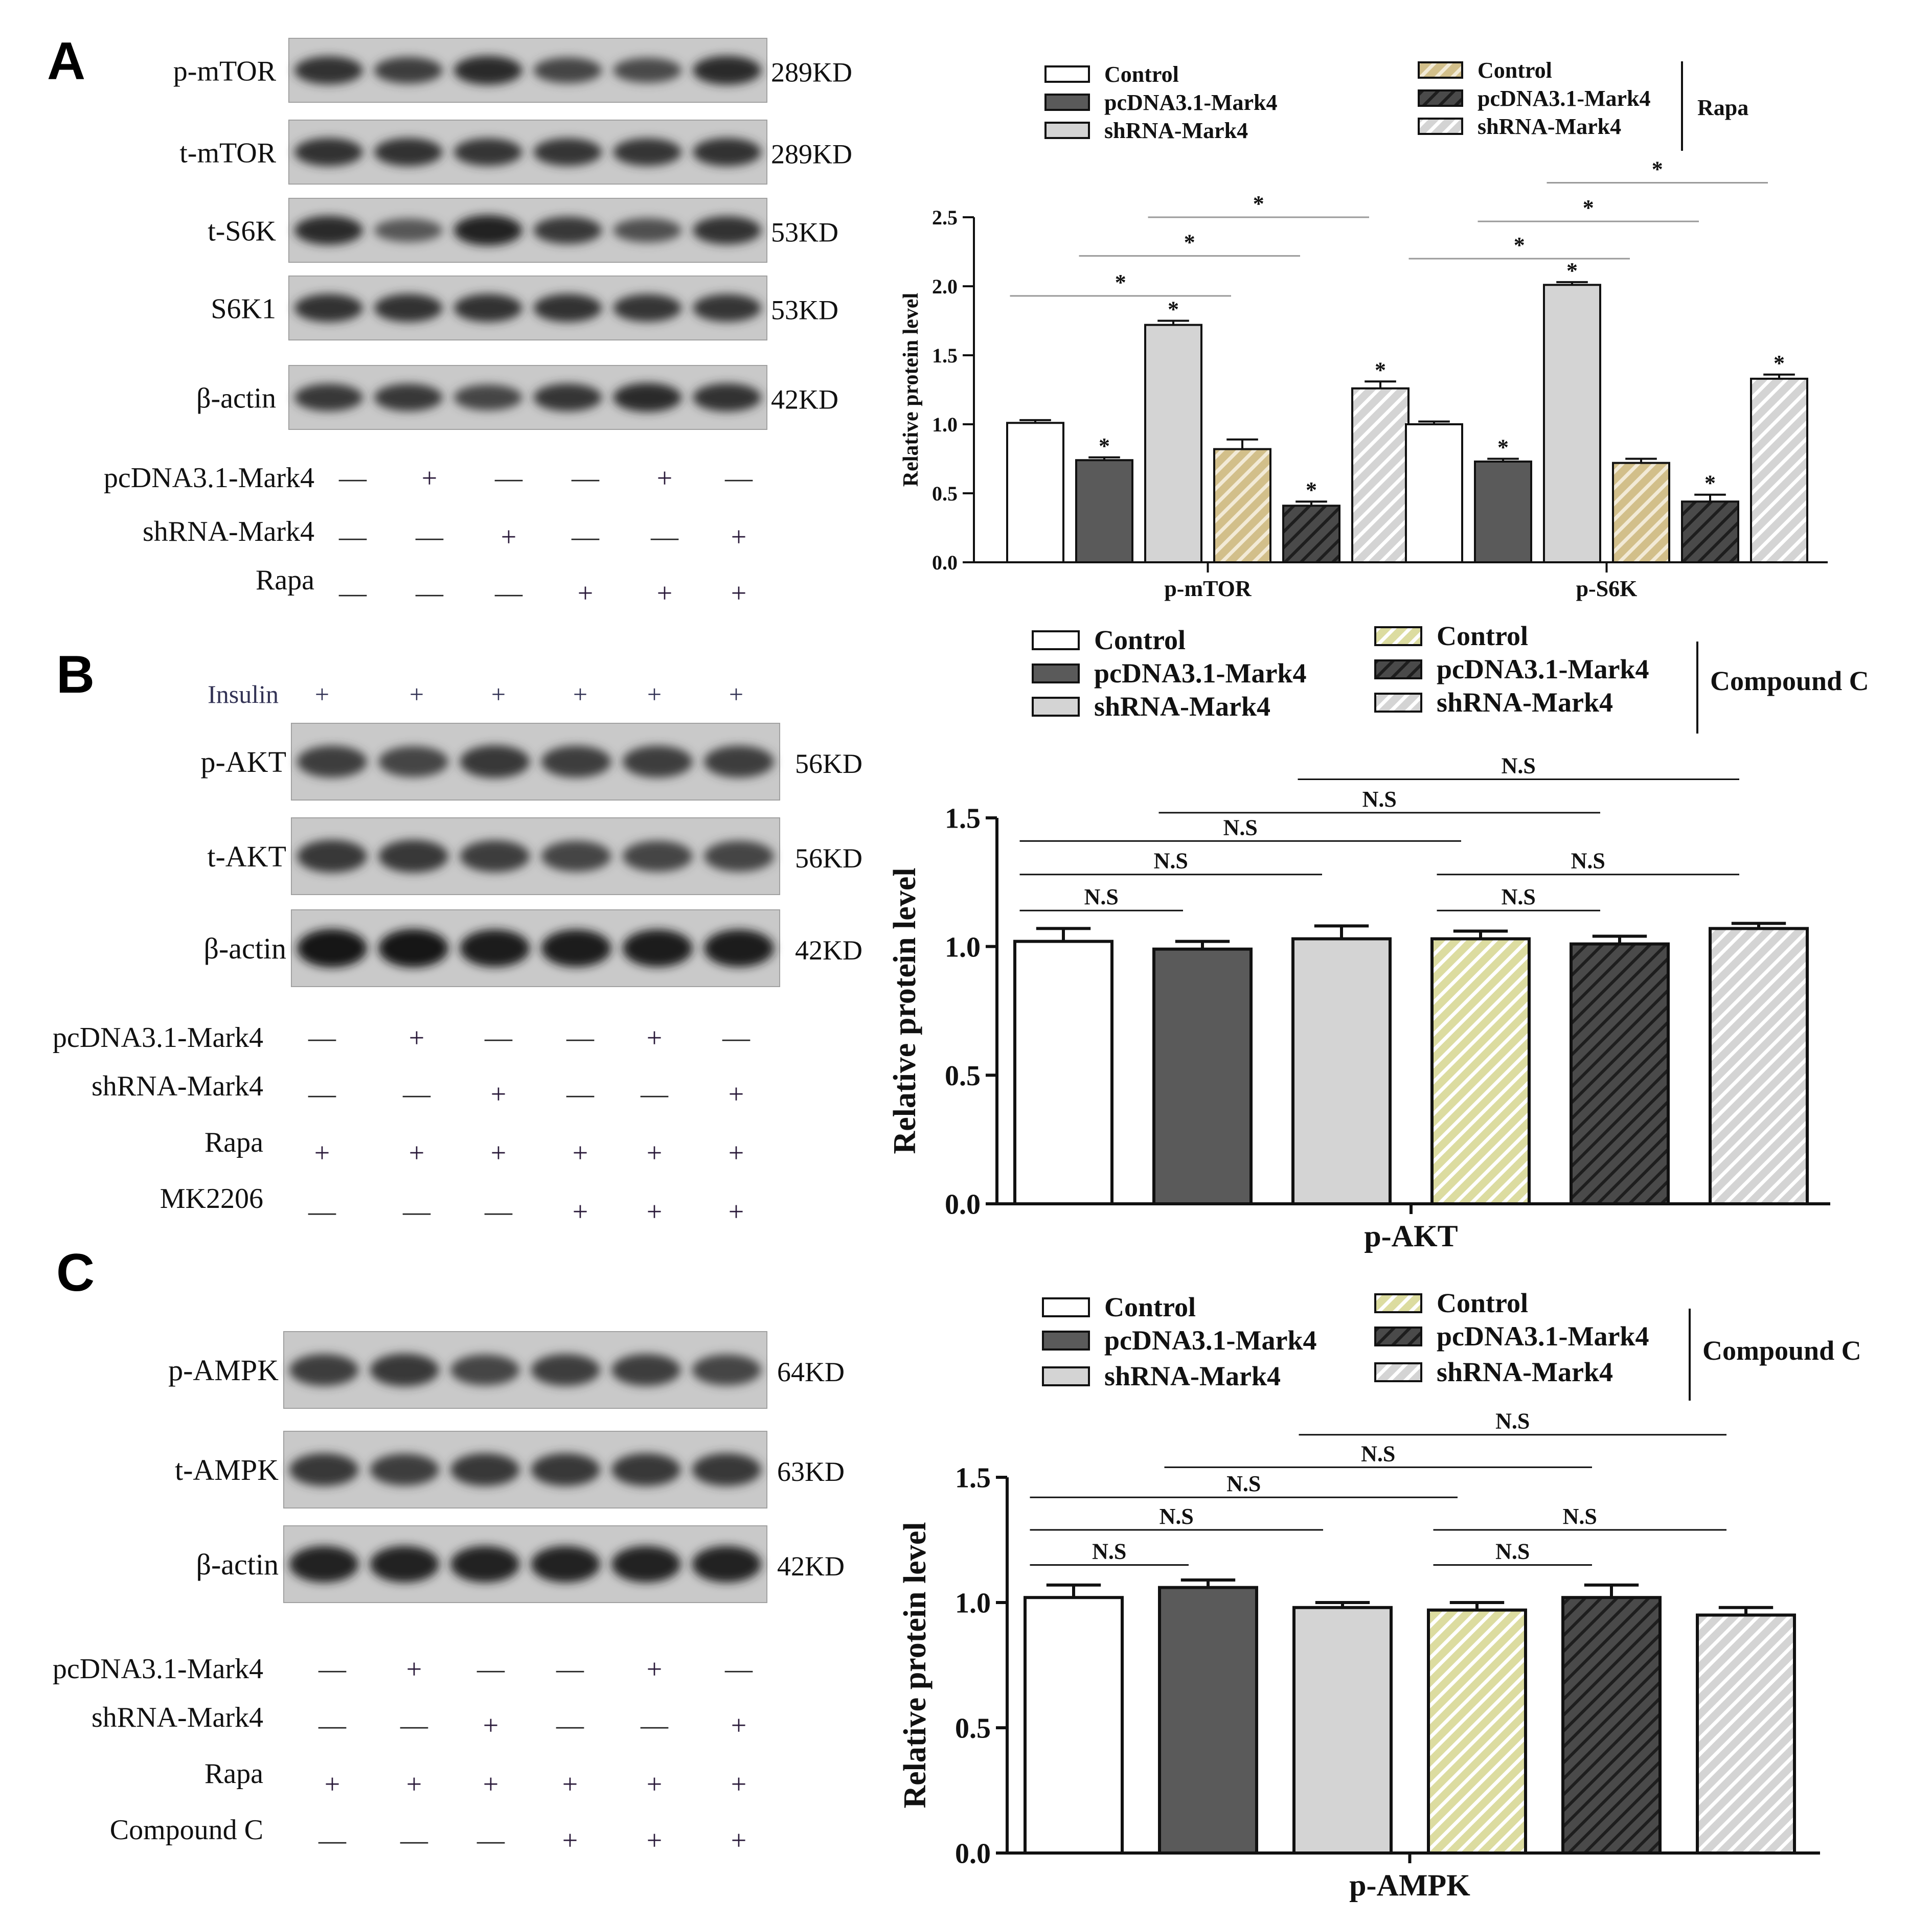  What do you see at coordinates (945, 563) in the screenshot?
I see `y-tick-label: 0.0` at bounding box center [945, 563].